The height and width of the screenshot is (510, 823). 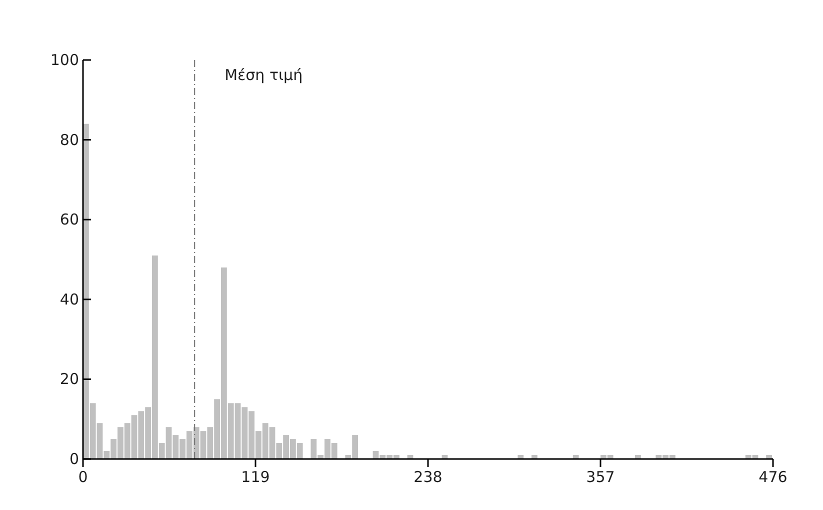 I want to click on x-tick-label: 476, so click(x=773, y=477).